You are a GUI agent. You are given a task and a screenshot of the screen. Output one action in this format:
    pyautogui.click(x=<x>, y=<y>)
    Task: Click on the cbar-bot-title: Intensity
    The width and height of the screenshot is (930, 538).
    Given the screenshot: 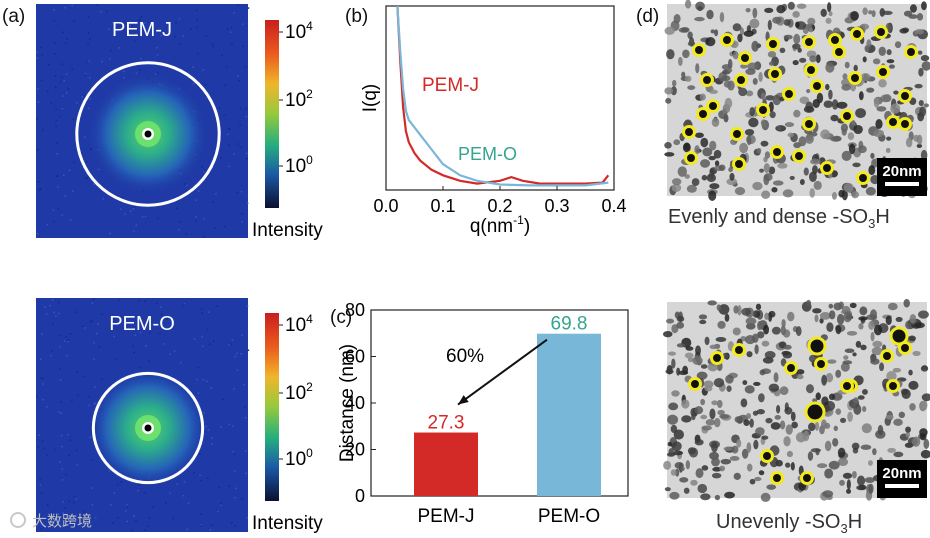 What is the action you would take?
    pyautogui.click(x=287, y=523)
    